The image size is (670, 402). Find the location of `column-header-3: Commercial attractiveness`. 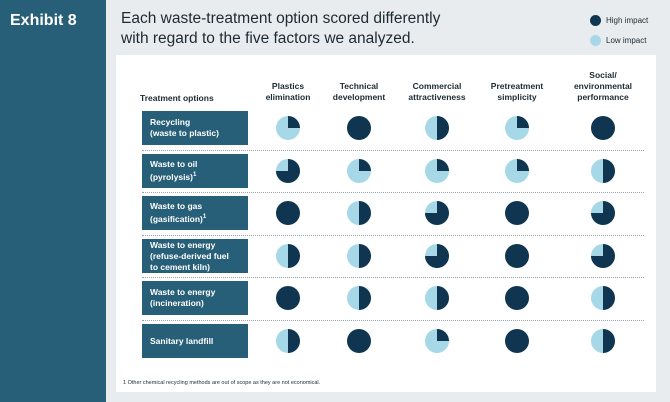

column-header-3: Commercial attractiveness is located at coordinates (437, 92).